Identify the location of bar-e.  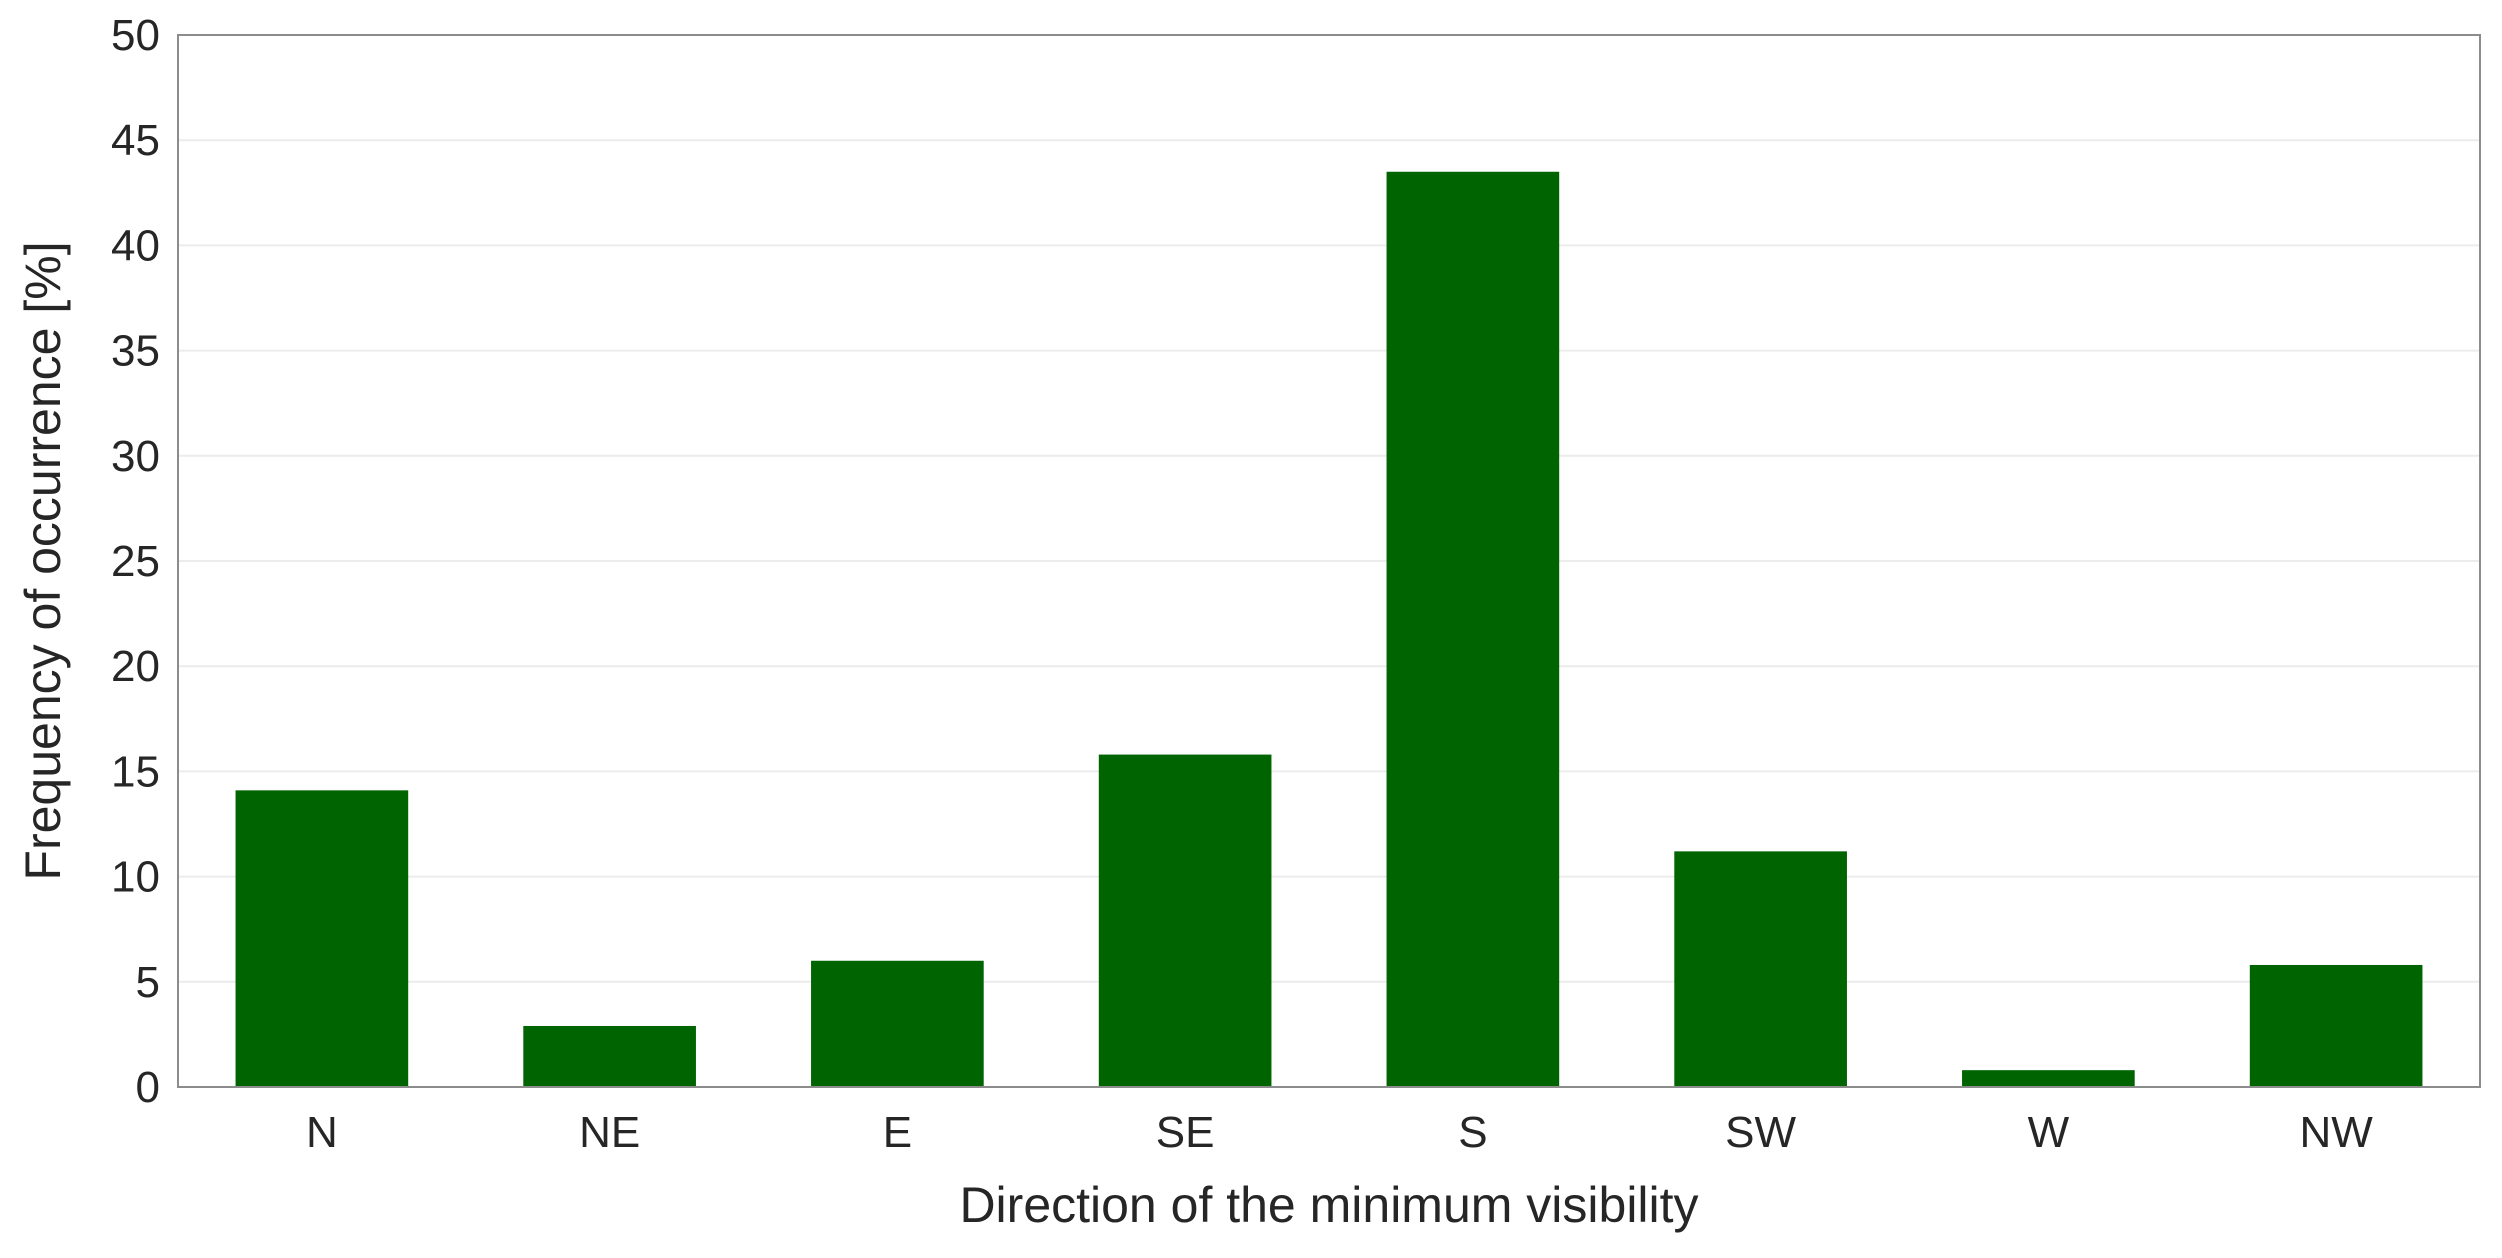
(897, 1023).